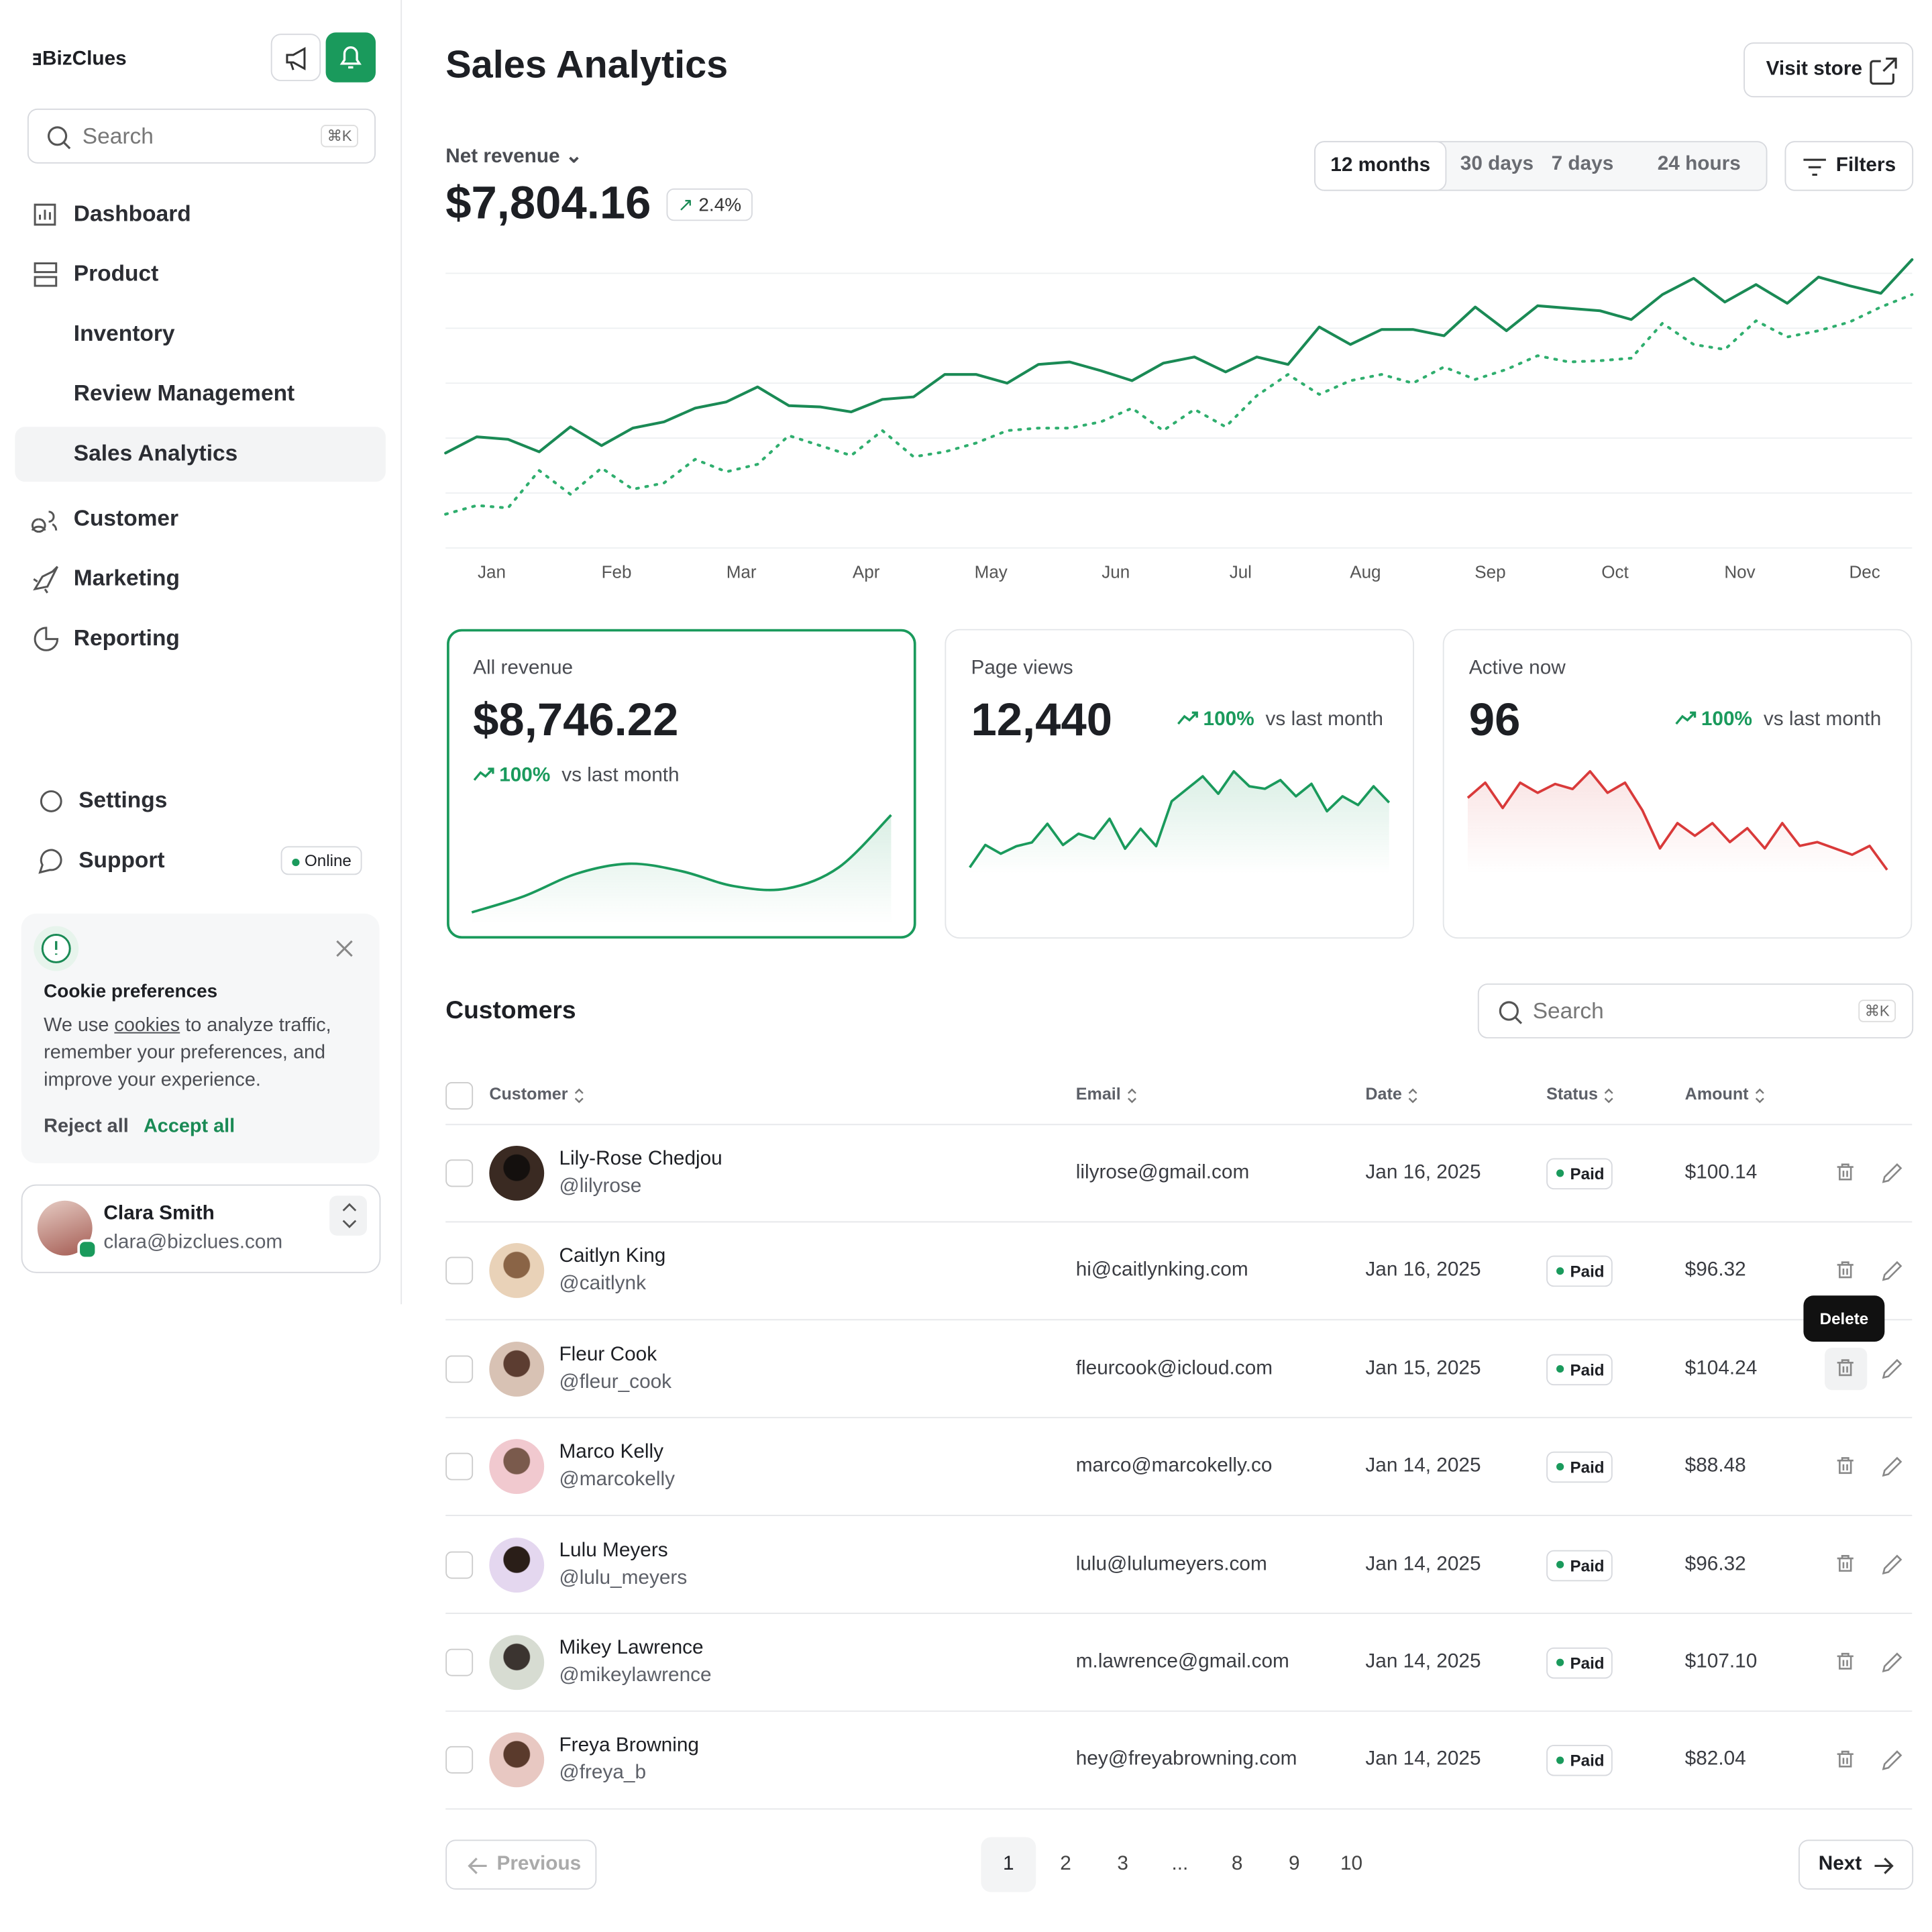 This screenshot has height=1932, width=1932. Describe the element at coordinates (1497, 164) in the screenshot. I see `range-tab: 30 days` at that location.